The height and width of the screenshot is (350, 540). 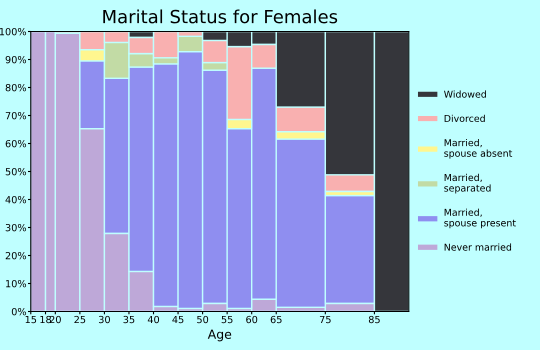 I want to click on x-tick-label: 18, so click(x=46, y=320).